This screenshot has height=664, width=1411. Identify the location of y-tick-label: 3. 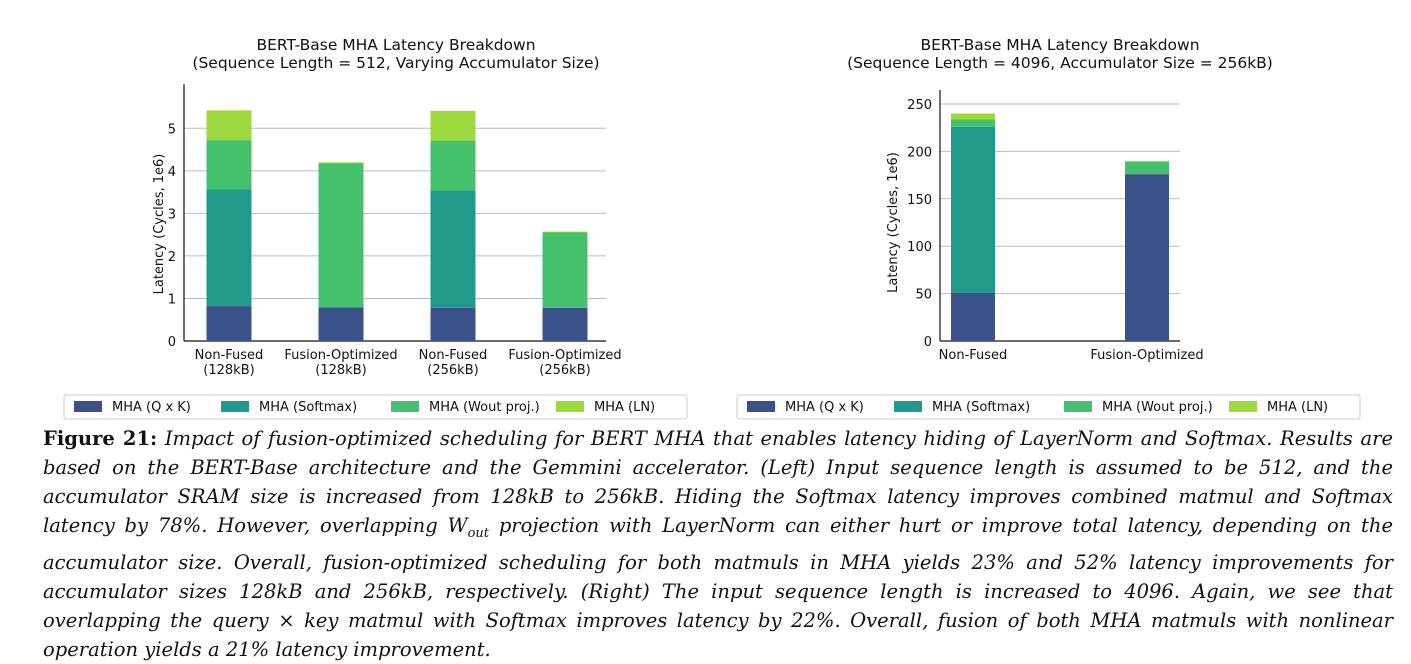
(172, 214).